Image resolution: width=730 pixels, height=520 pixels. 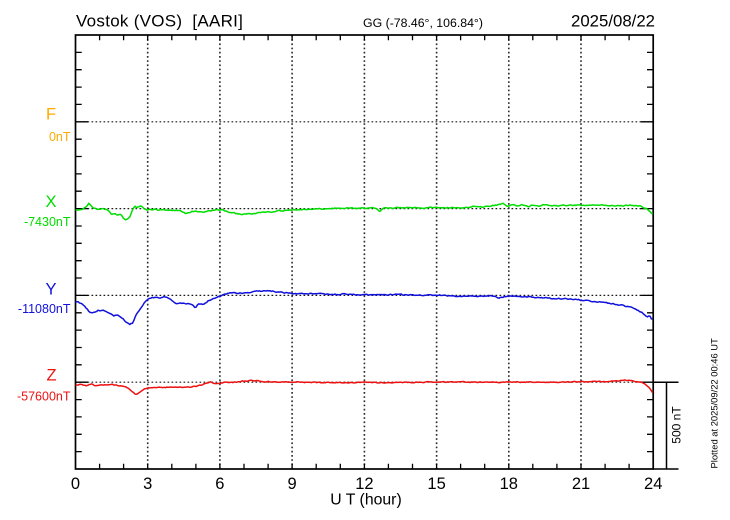 What do you see at coordinates (653, 484) in the screenshot?
I see `svg-text: 24` at bounding box center [653, 484].